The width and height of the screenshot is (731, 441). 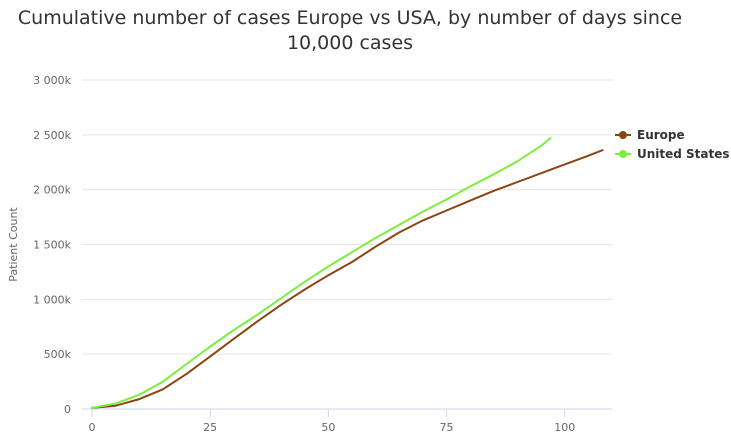 I want to click on y-axis-title: Patient Count, so click(x=13, y=244).